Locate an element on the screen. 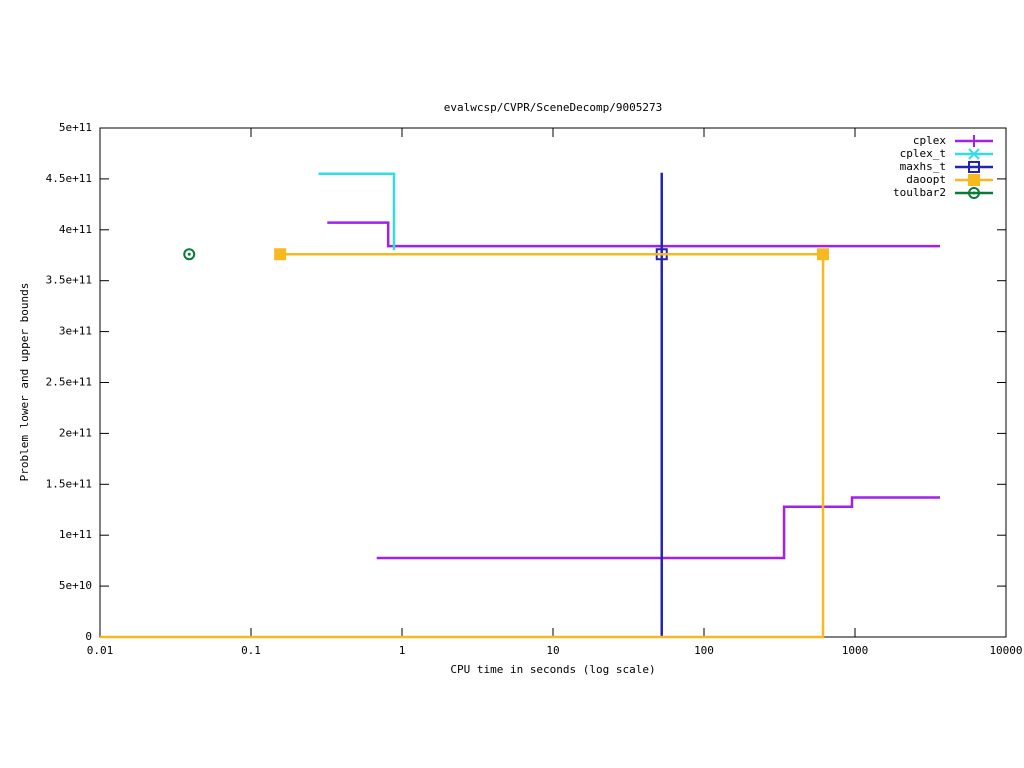 Image resolution: width=1024 pixels, height=768 pixels. y-tick-label: 4.5e+11 is located at coordinates (69, 178).